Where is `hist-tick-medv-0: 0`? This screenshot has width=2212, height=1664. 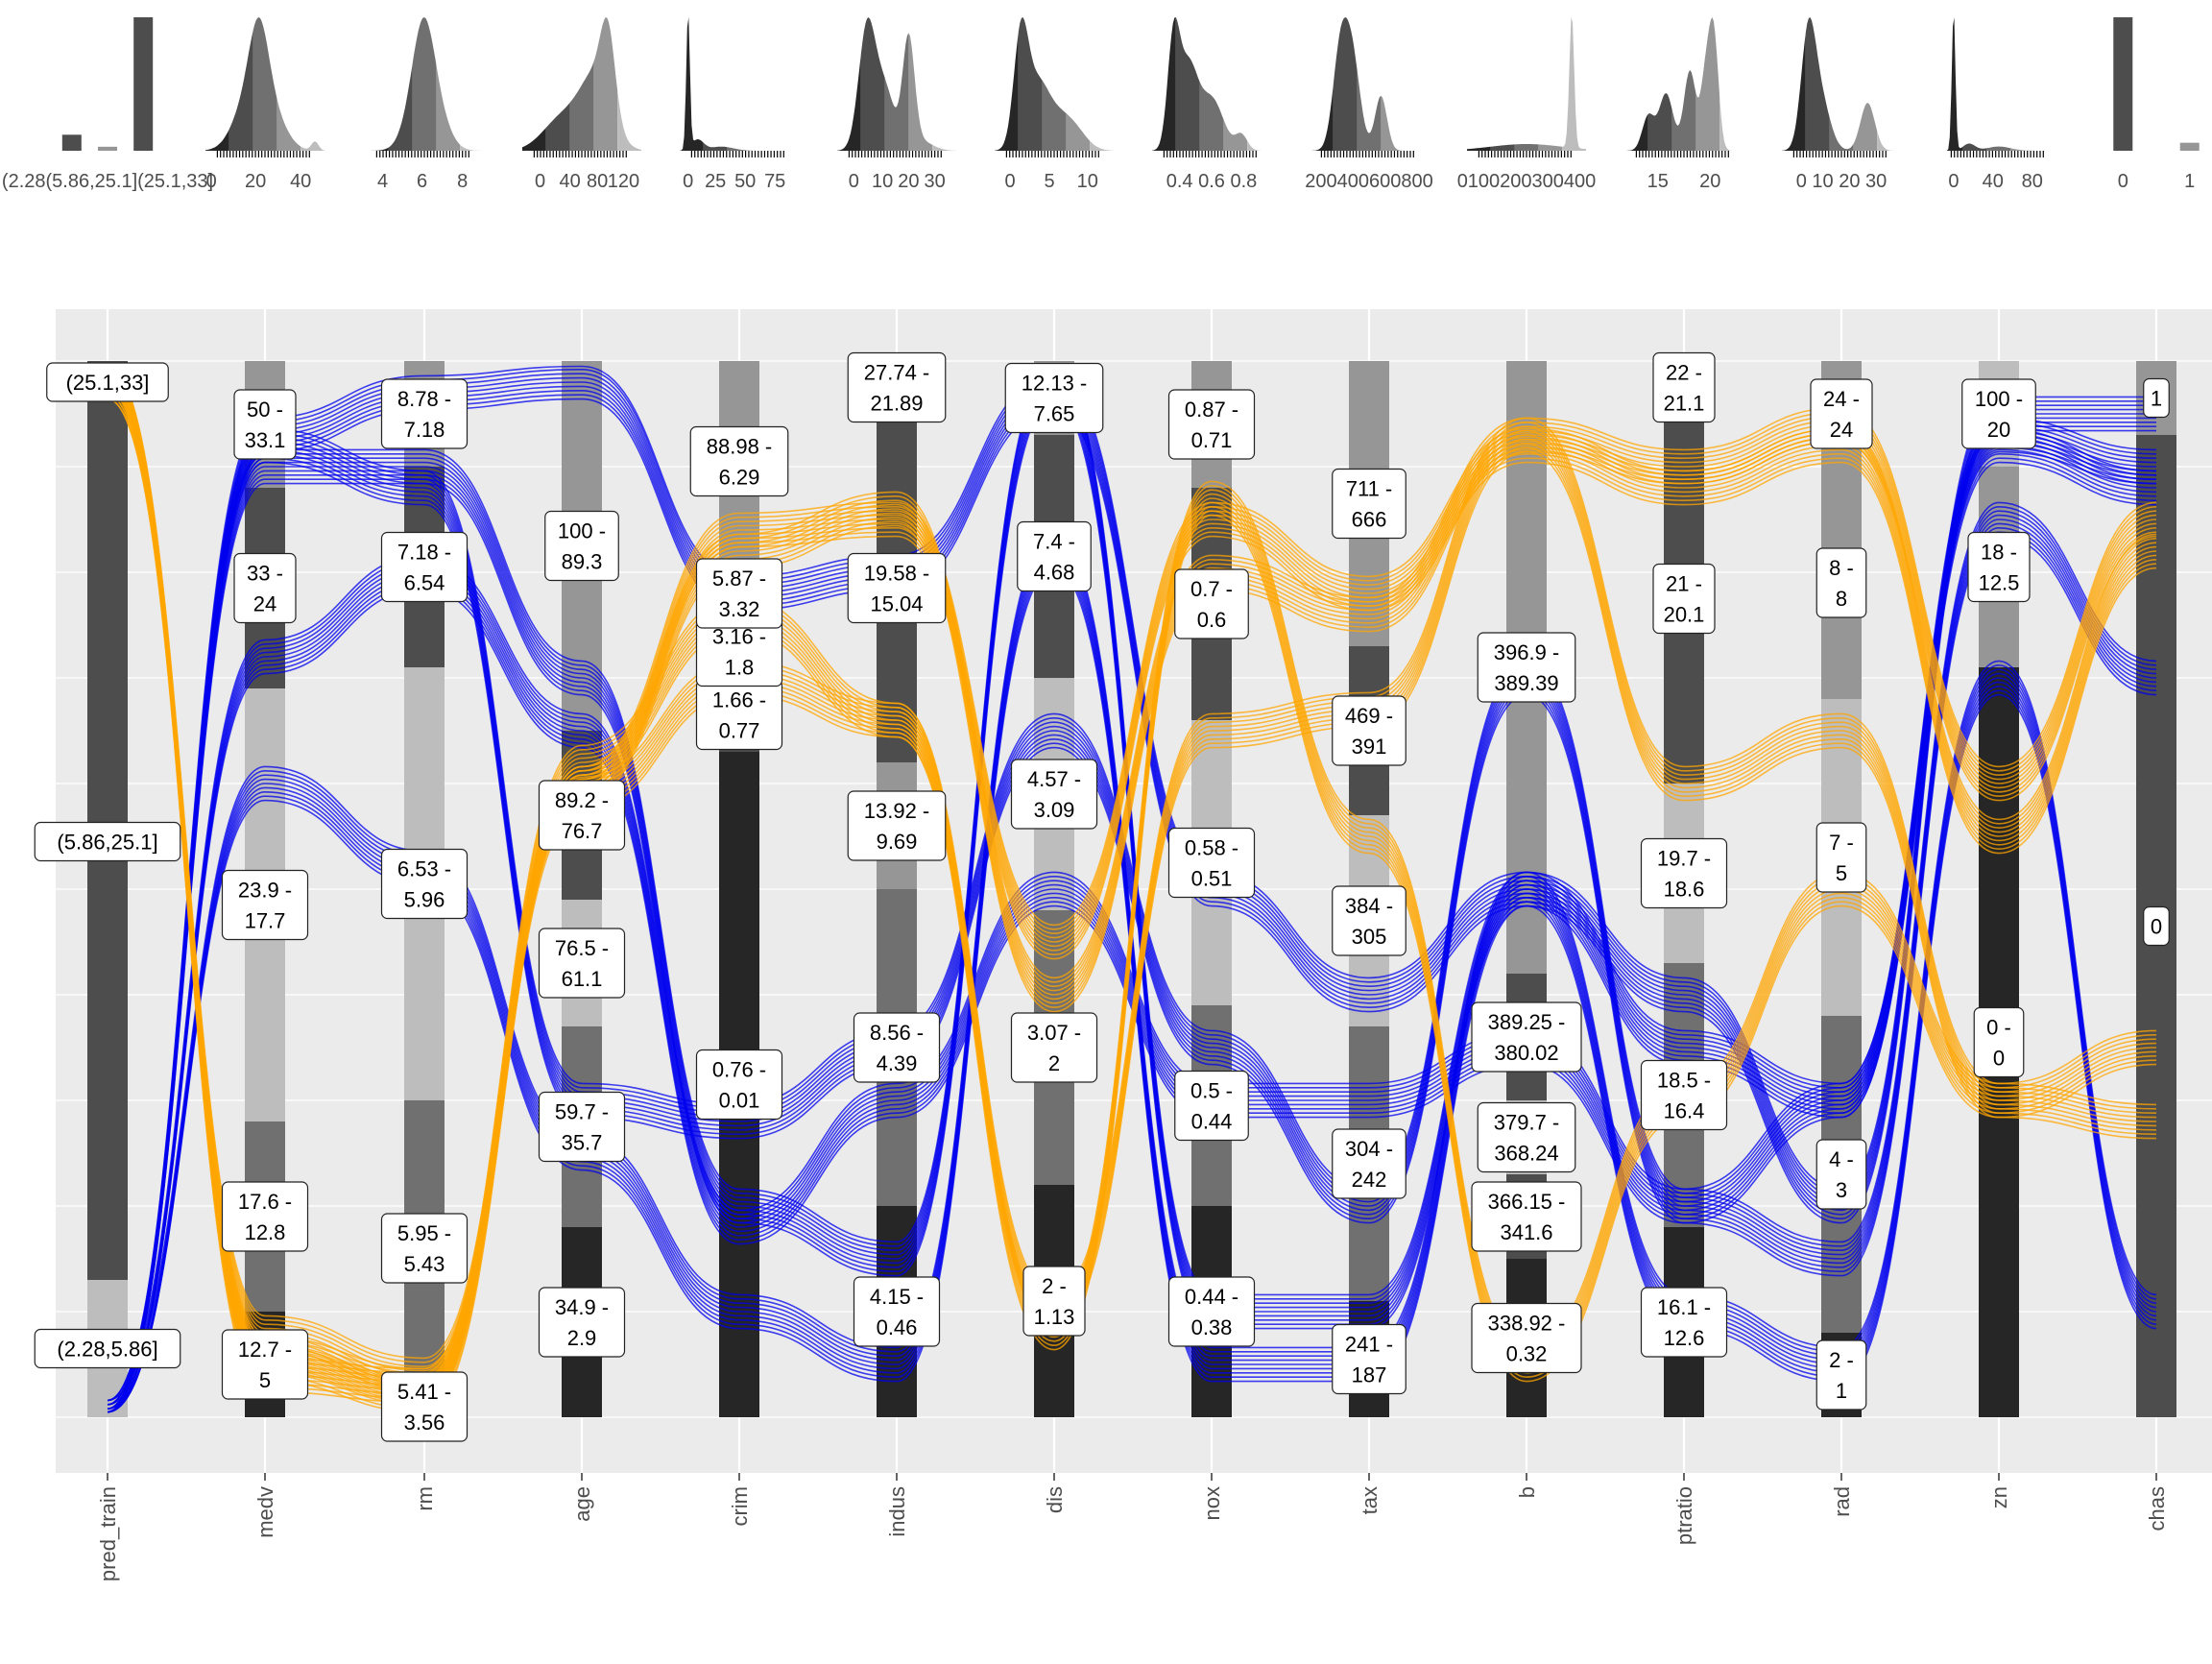 hist-tick-medv-0: 0 is located at coordinates (211, 181).